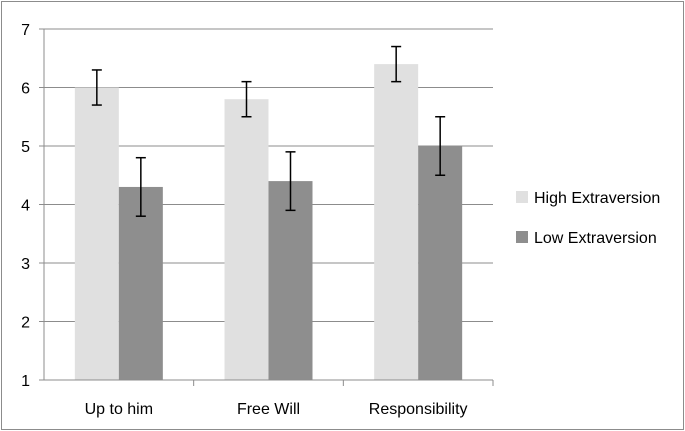 The width and height of the screenshot is (685, 431). I want to click on x-tick-label: Responsibility, so click(418, 409).